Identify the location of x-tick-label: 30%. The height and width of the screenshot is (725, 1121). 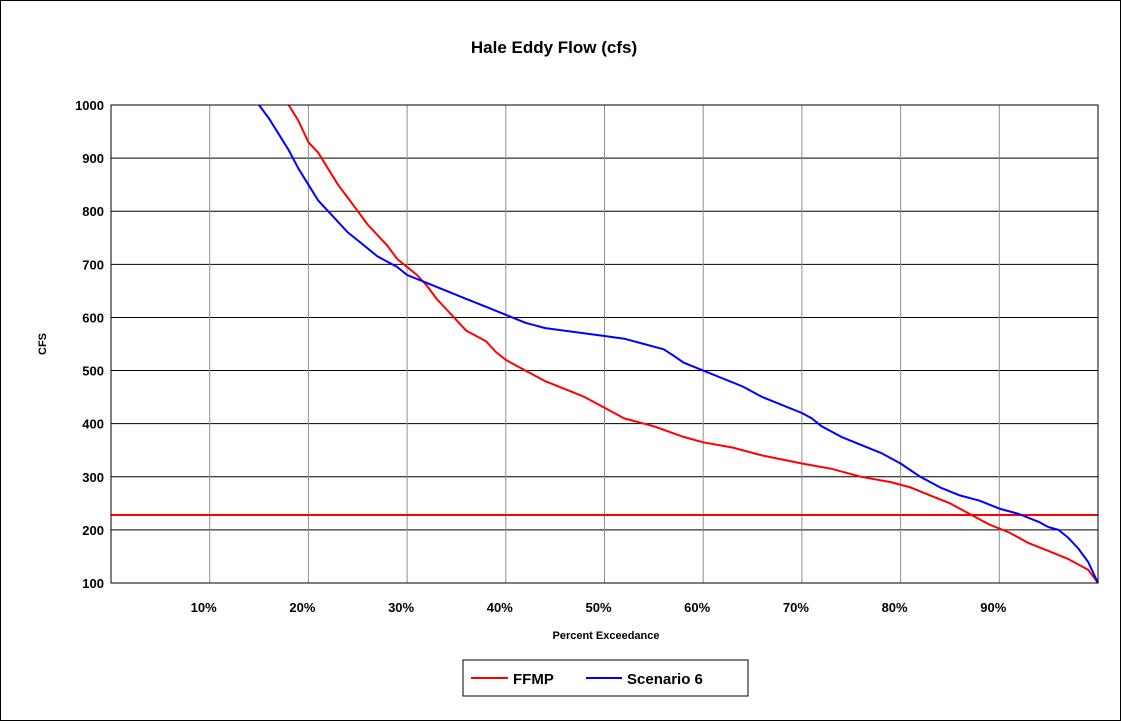
(401, 607).